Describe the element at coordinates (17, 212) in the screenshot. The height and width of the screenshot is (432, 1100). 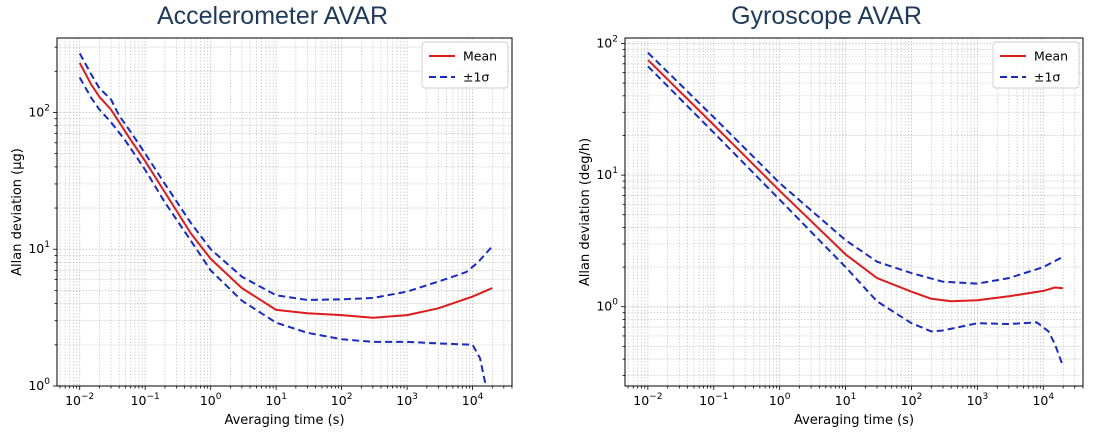
I see `y-axis-label: Allan deviation (μg)` at that location.